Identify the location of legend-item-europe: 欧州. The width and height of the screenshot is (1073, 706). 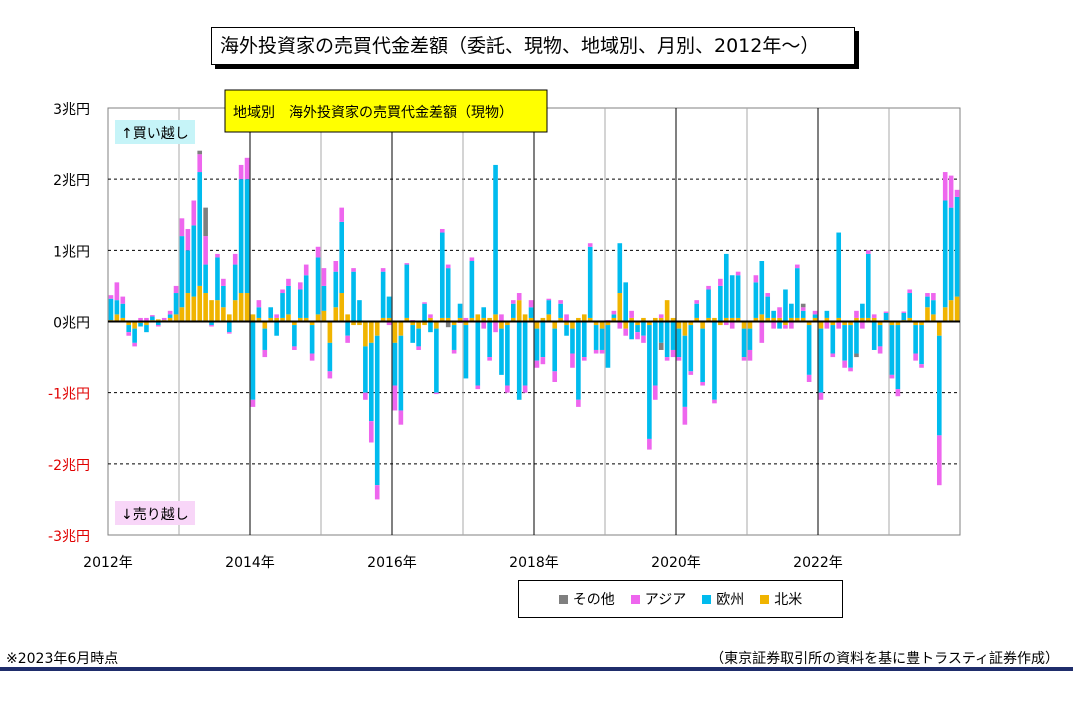
(723, 599).